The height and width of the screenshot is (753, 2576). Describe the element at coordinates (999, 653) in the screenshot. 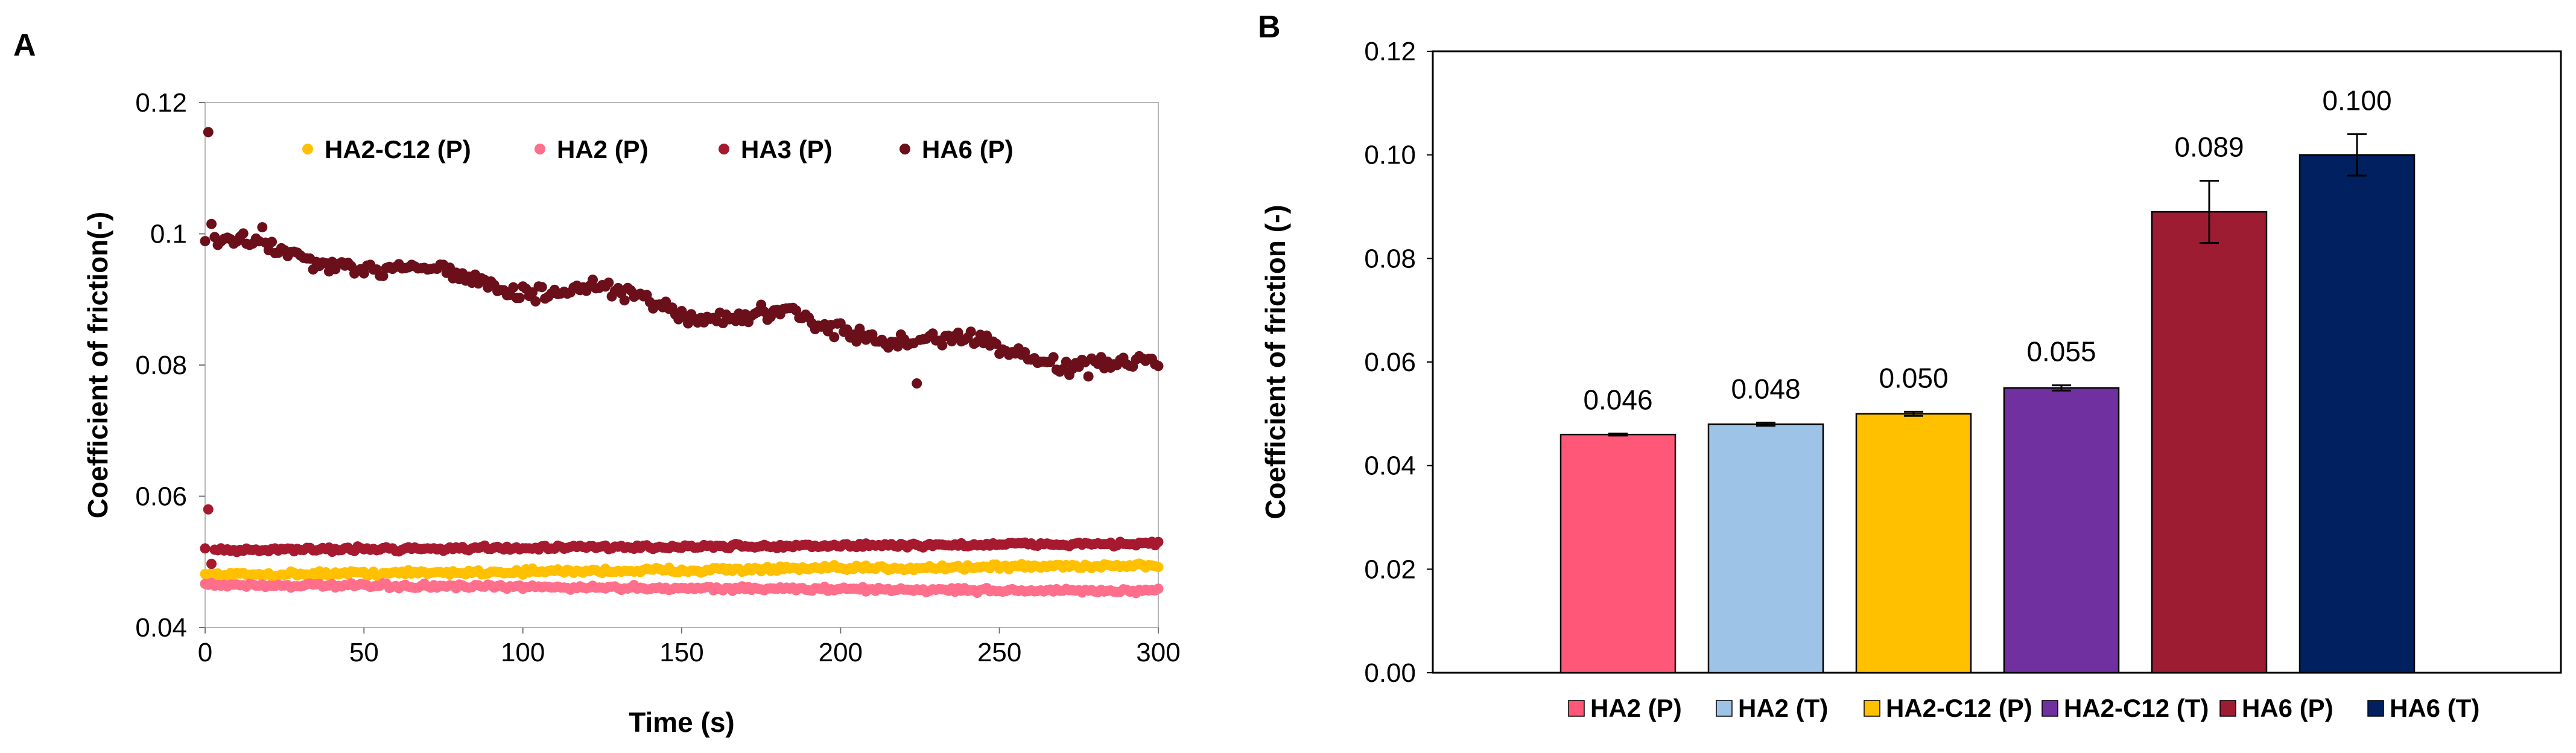

I see `x-tick-label: 250` at that location.